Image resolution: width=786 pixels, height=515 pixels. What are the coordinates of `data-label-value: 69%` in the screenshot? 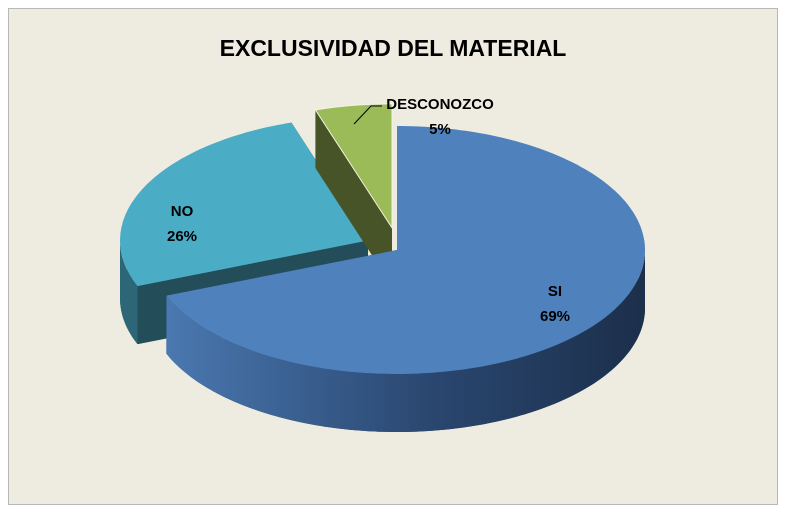 It's located at (555, 316).